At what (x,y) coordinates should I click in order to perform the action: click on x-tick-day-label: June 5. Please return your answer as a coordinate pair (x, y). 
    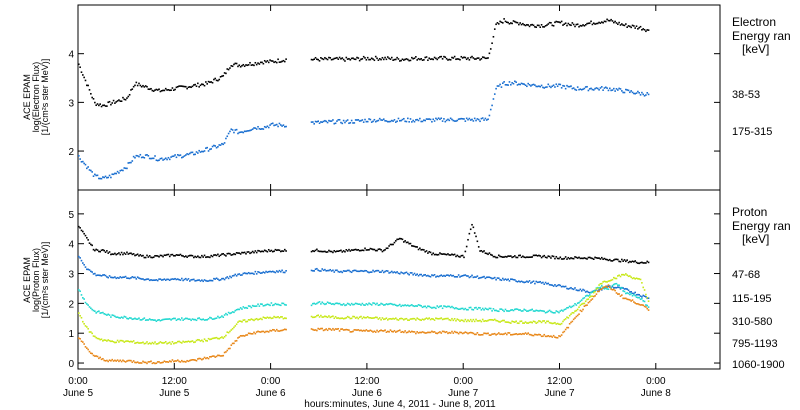
    Looking at the image, I should click on (78, 393).